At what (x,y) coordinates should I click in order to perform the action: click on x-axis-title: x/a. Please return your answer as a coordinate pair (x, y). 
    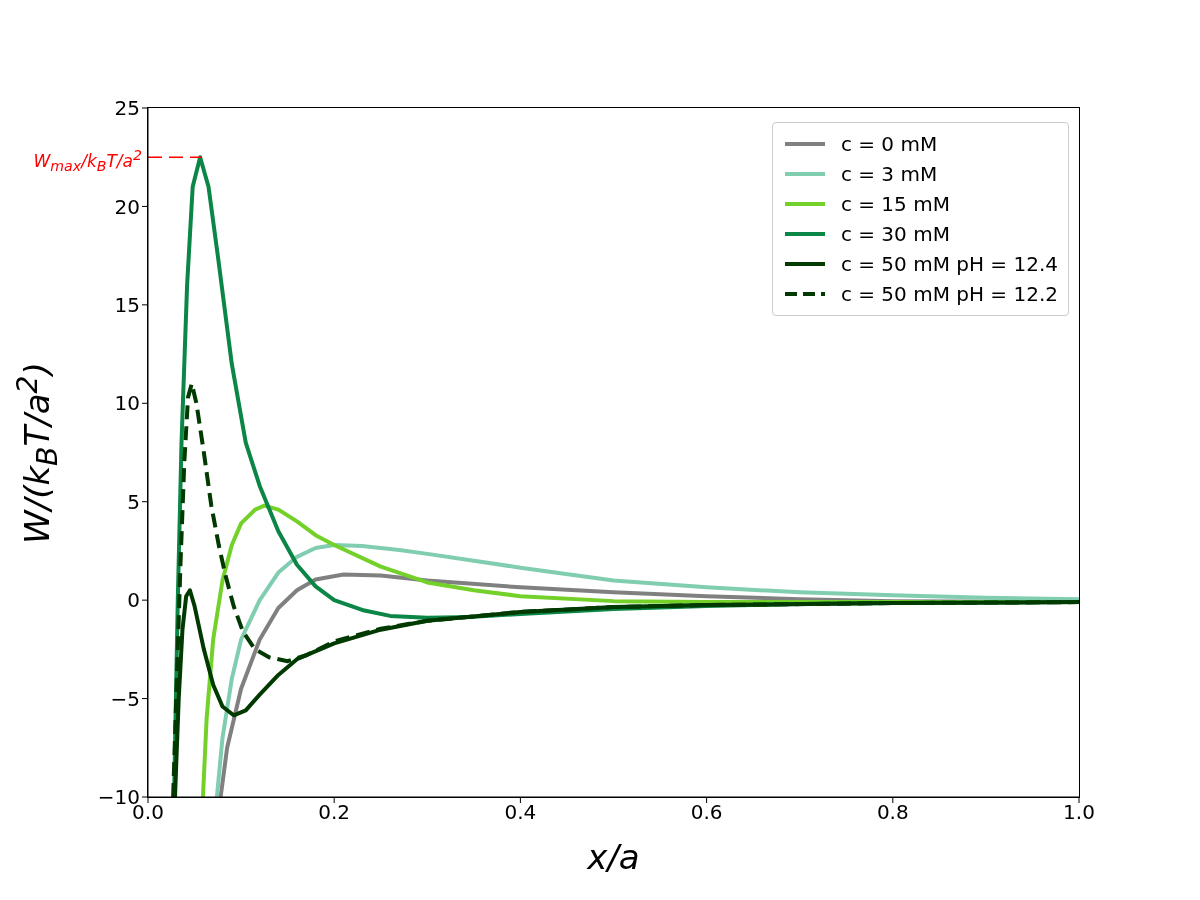
    Looking at the image, I should click on (613, 857).